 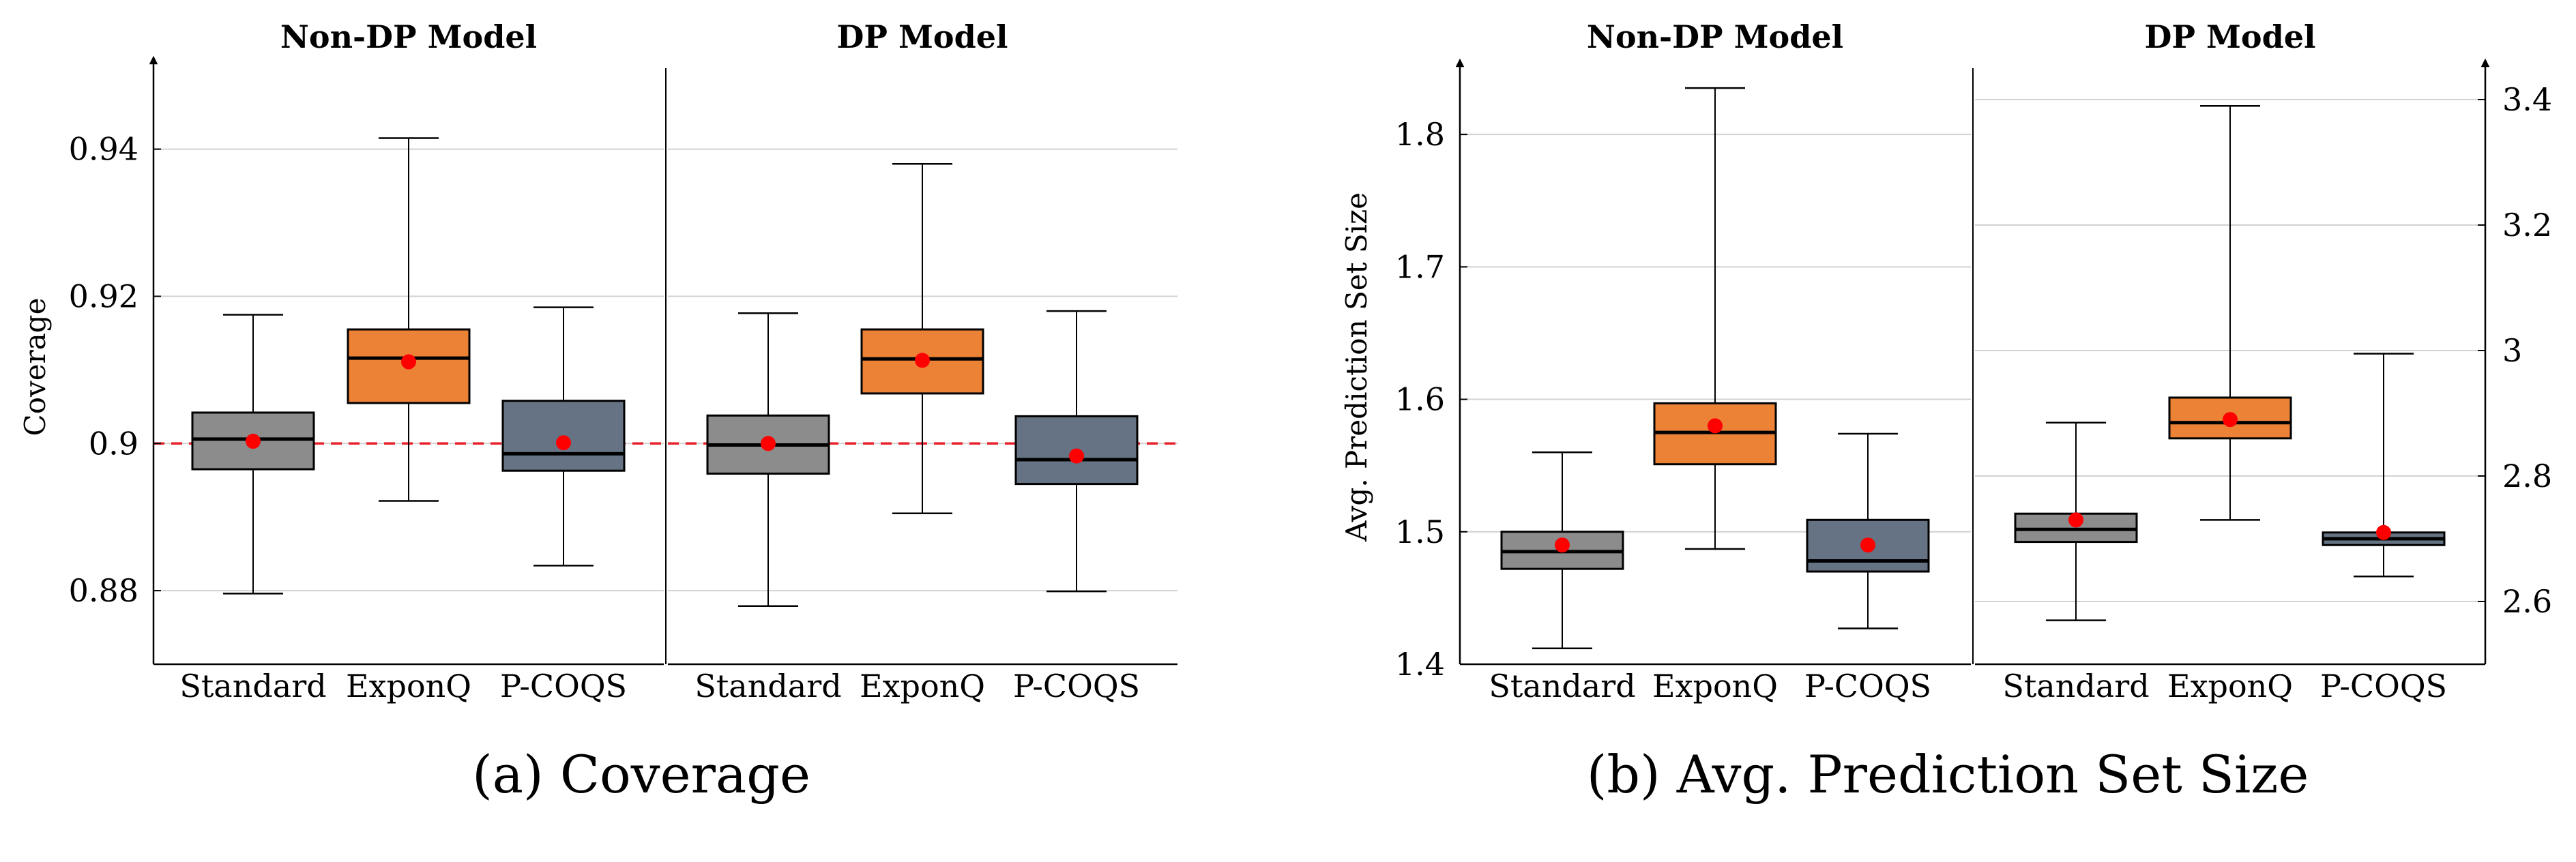 What do you see at coordinates (1715, 426) in the screenshot?
I see `set-size-nondp-exponq-mean-marker` at bounding box center [1715, 426].